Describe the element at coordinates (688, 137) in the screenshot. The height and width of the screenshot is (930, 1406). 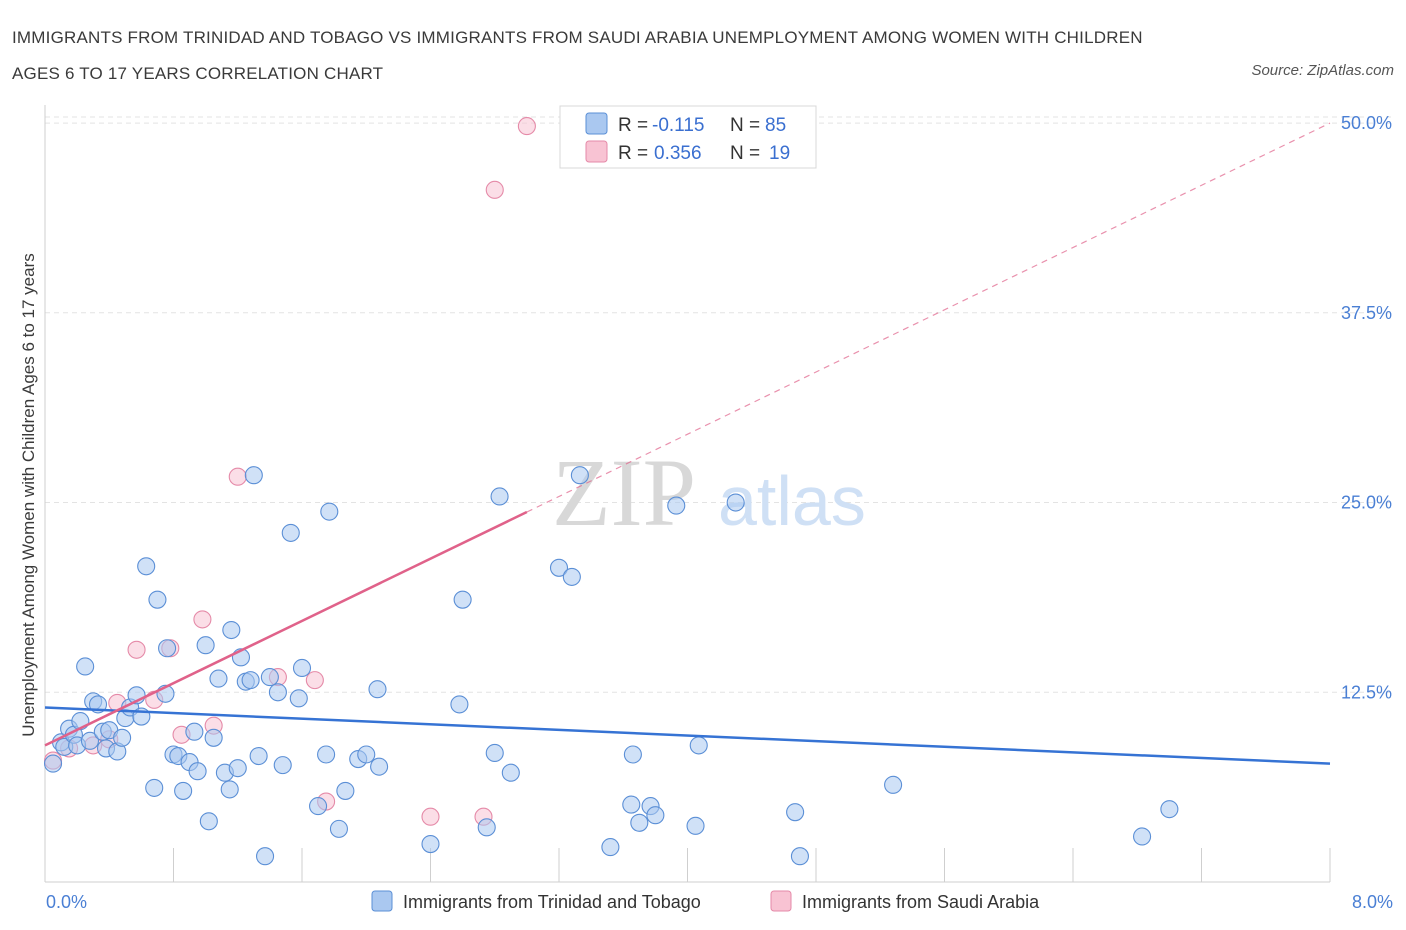
I see `top-legend: R = -0.115 N = 85 R = 0.356 N = 19` at that location.